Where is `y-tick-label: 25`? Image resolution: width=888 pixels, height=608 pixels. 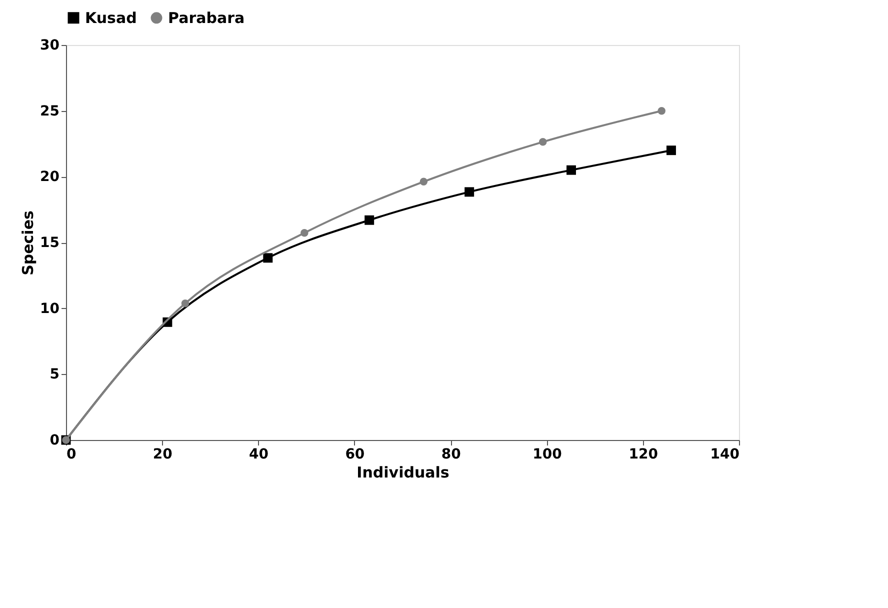 y-tick-label: 25 is located at coordinates (50, 111).